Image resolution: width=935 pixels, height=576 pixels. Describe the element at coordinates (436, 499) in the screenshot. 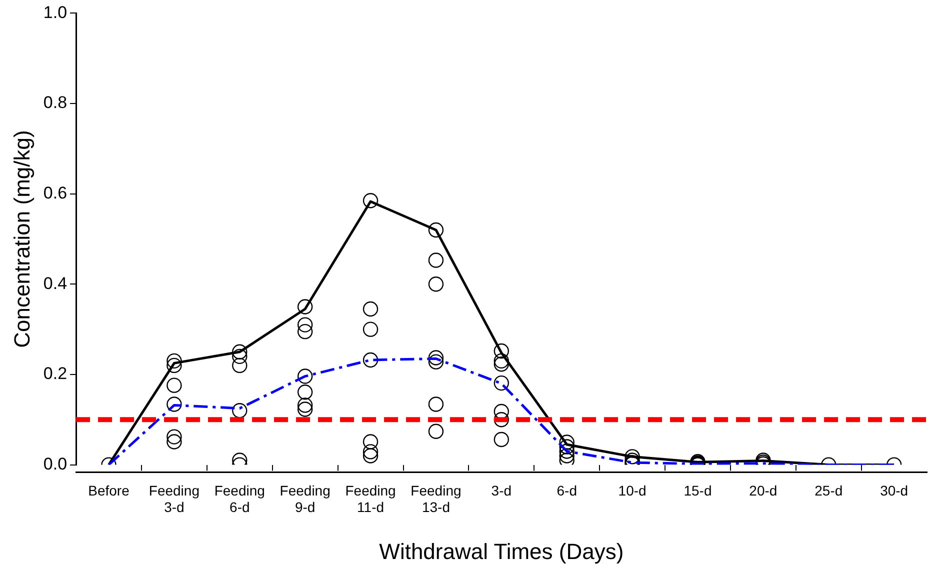

I see `x-tick-label: Feeding 13-d` at that location.